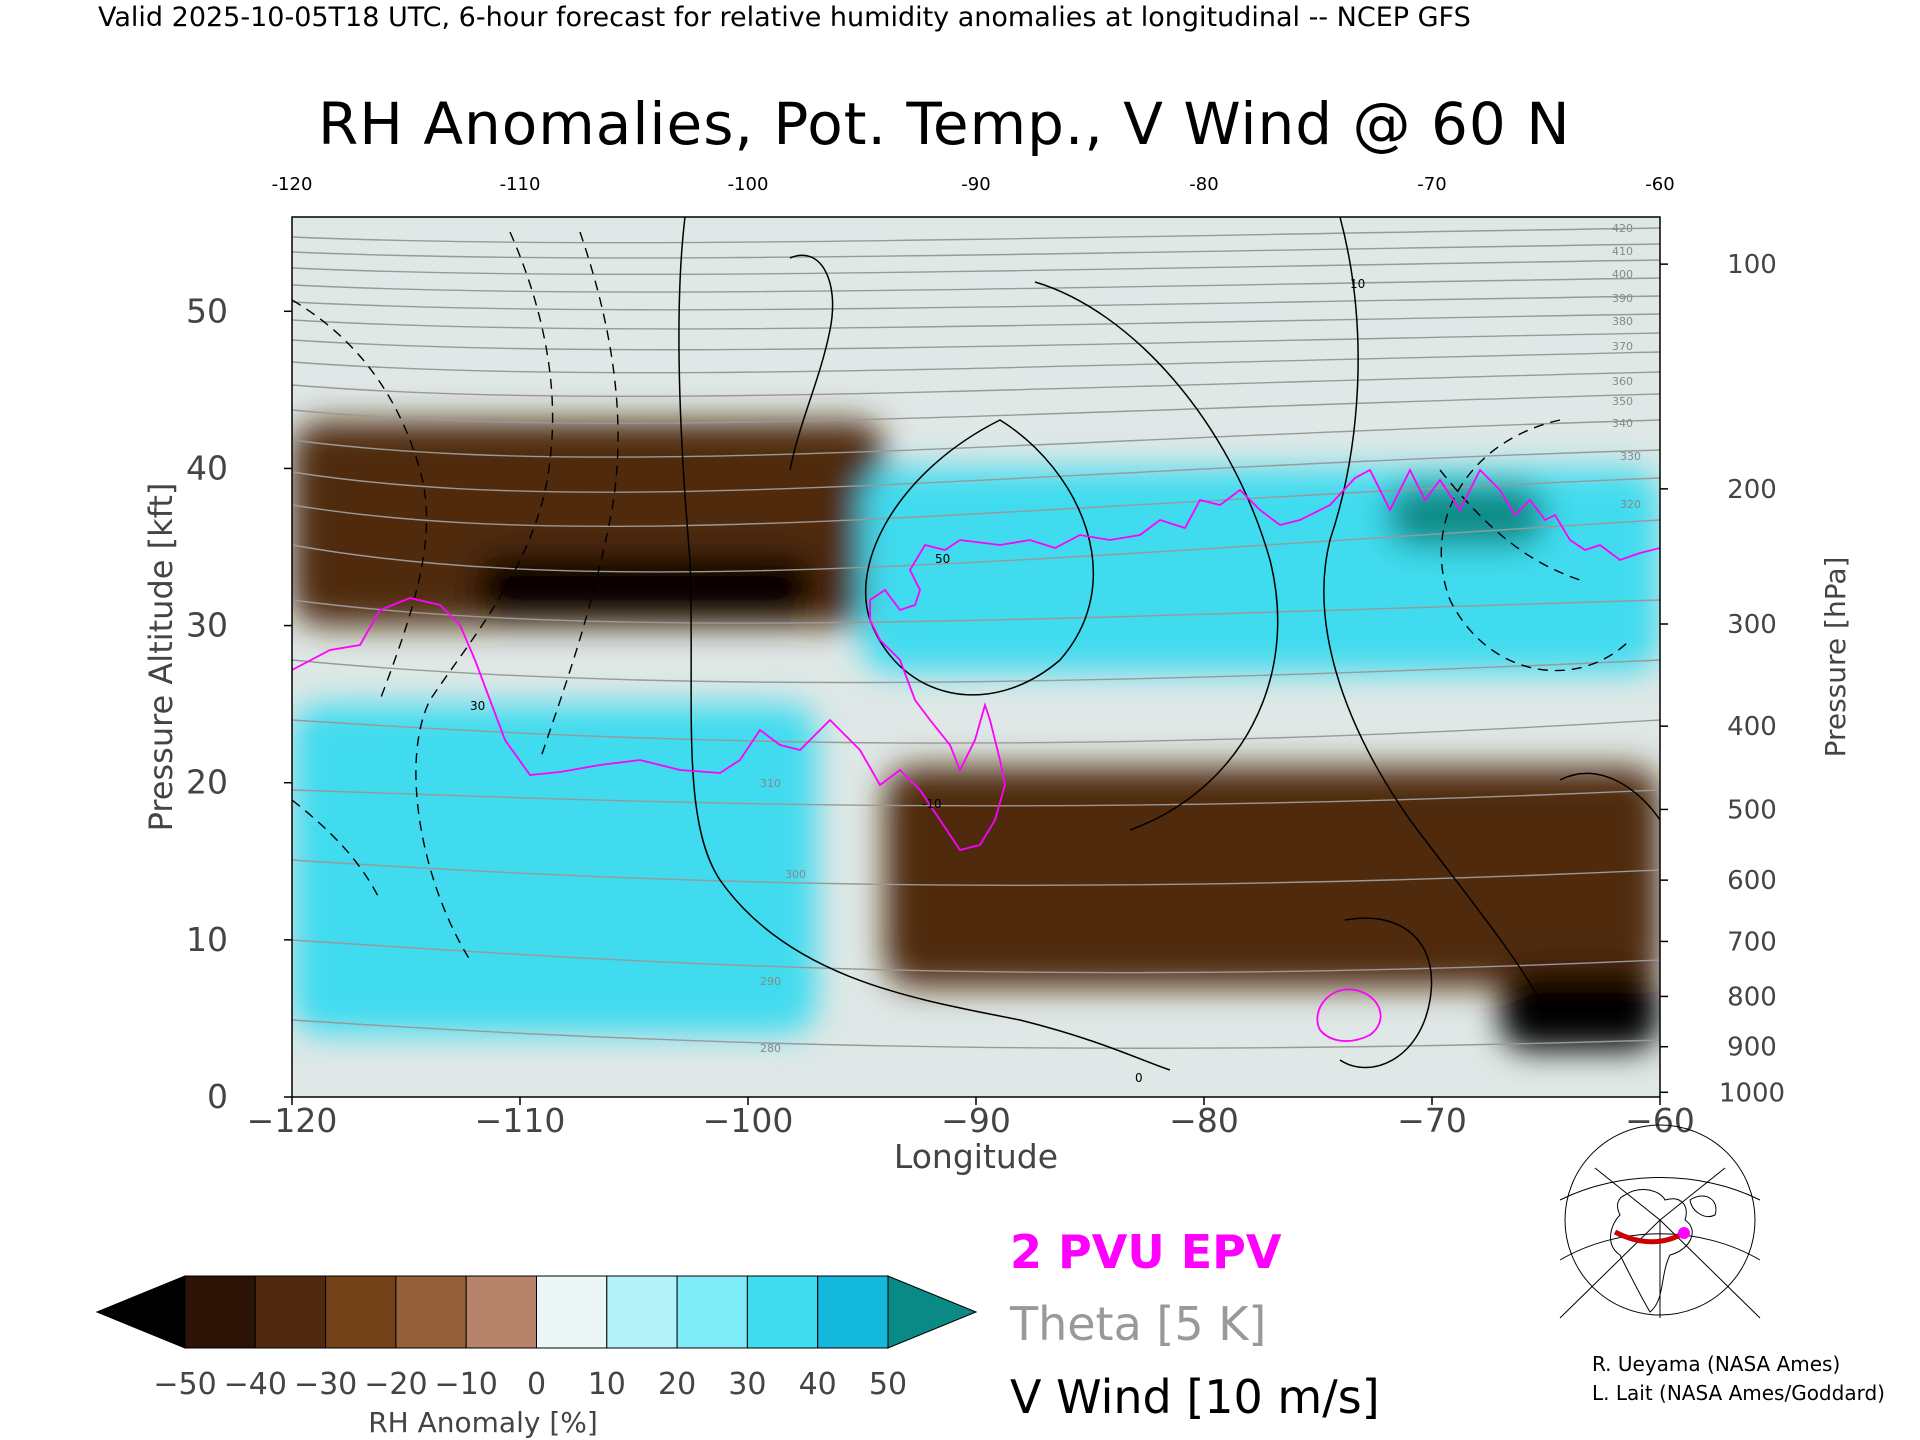 This screenshot has width=1920, height=1440. I want to click on credit-line-2: L. Lait (NASA Ames/Goddard), so click(1738, 1393).